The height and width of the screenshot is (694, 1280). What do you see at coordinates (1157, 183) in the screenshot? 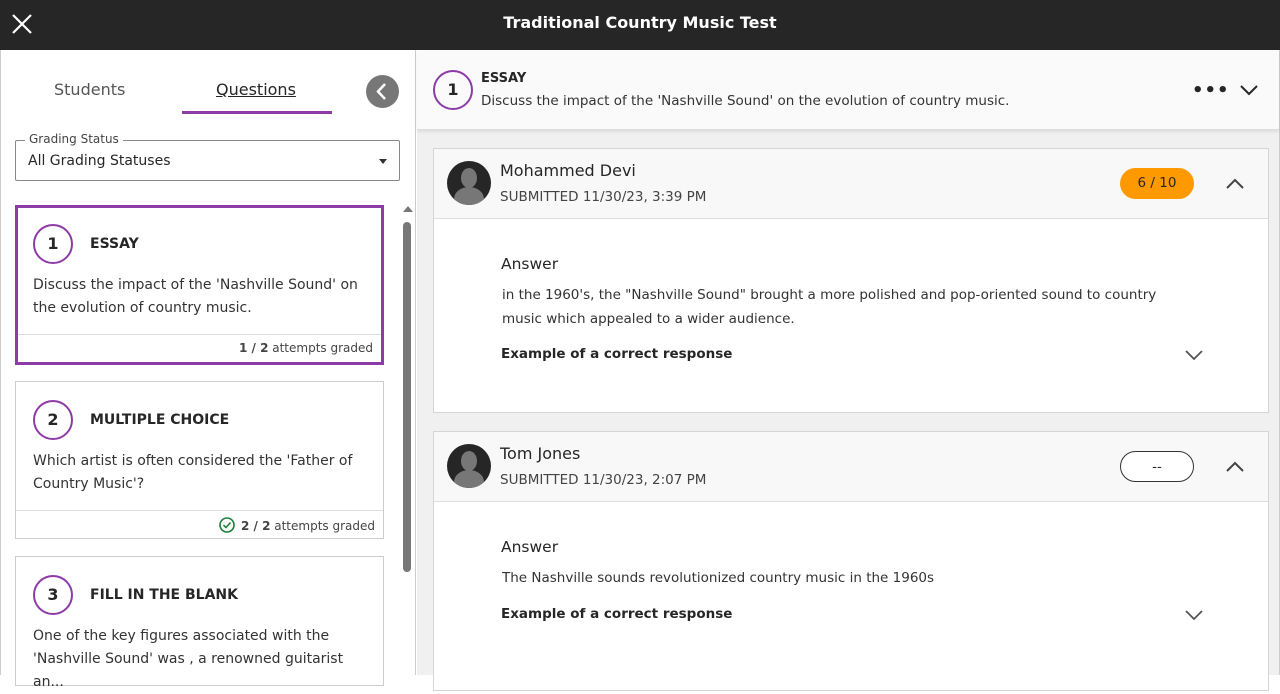
I see `grade-badge: 6 / 10` at bounding box center [1157, 183].